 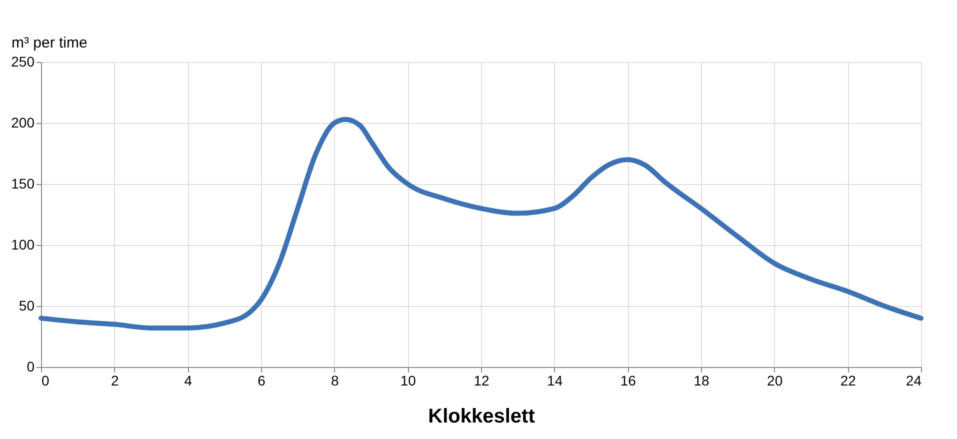 I want to click on y-tick-label: 250, so click(x=23, y=62).